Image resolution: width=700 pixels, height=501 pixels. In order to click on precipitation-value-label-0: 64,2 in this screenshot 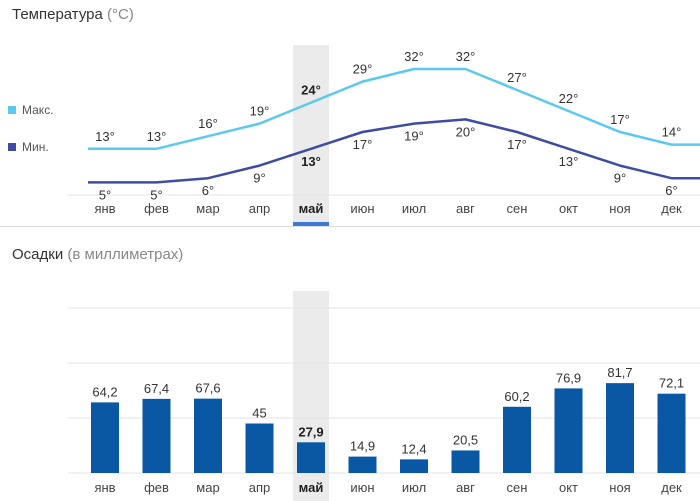, I will do `click(104, 391)`.